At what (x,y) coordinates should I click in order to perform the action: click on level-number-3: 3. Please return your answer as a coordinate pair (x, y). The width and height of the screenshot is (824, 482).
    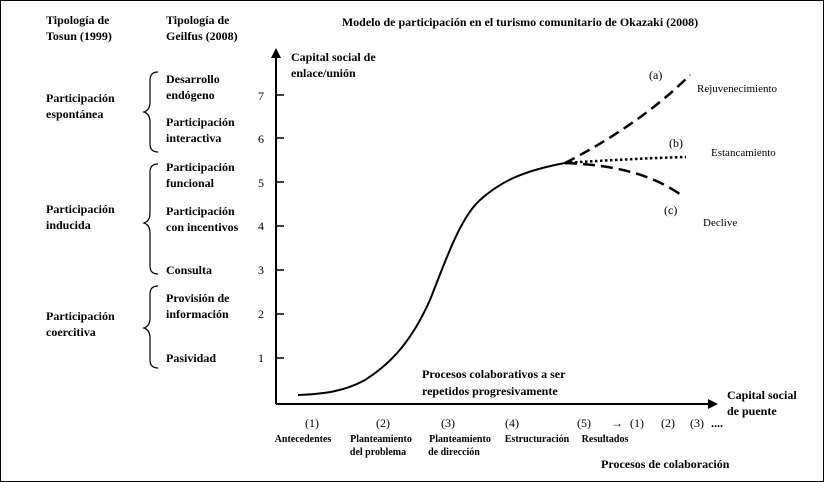
    Looking at the image, I should click on (261, 270).